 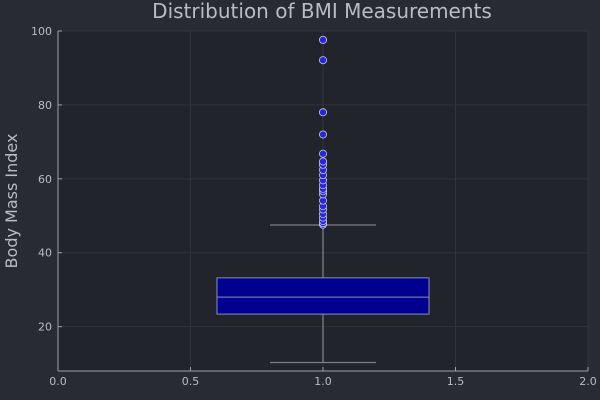 I want to click on x-tick-label: 0.5, so click(x=191, y=381).